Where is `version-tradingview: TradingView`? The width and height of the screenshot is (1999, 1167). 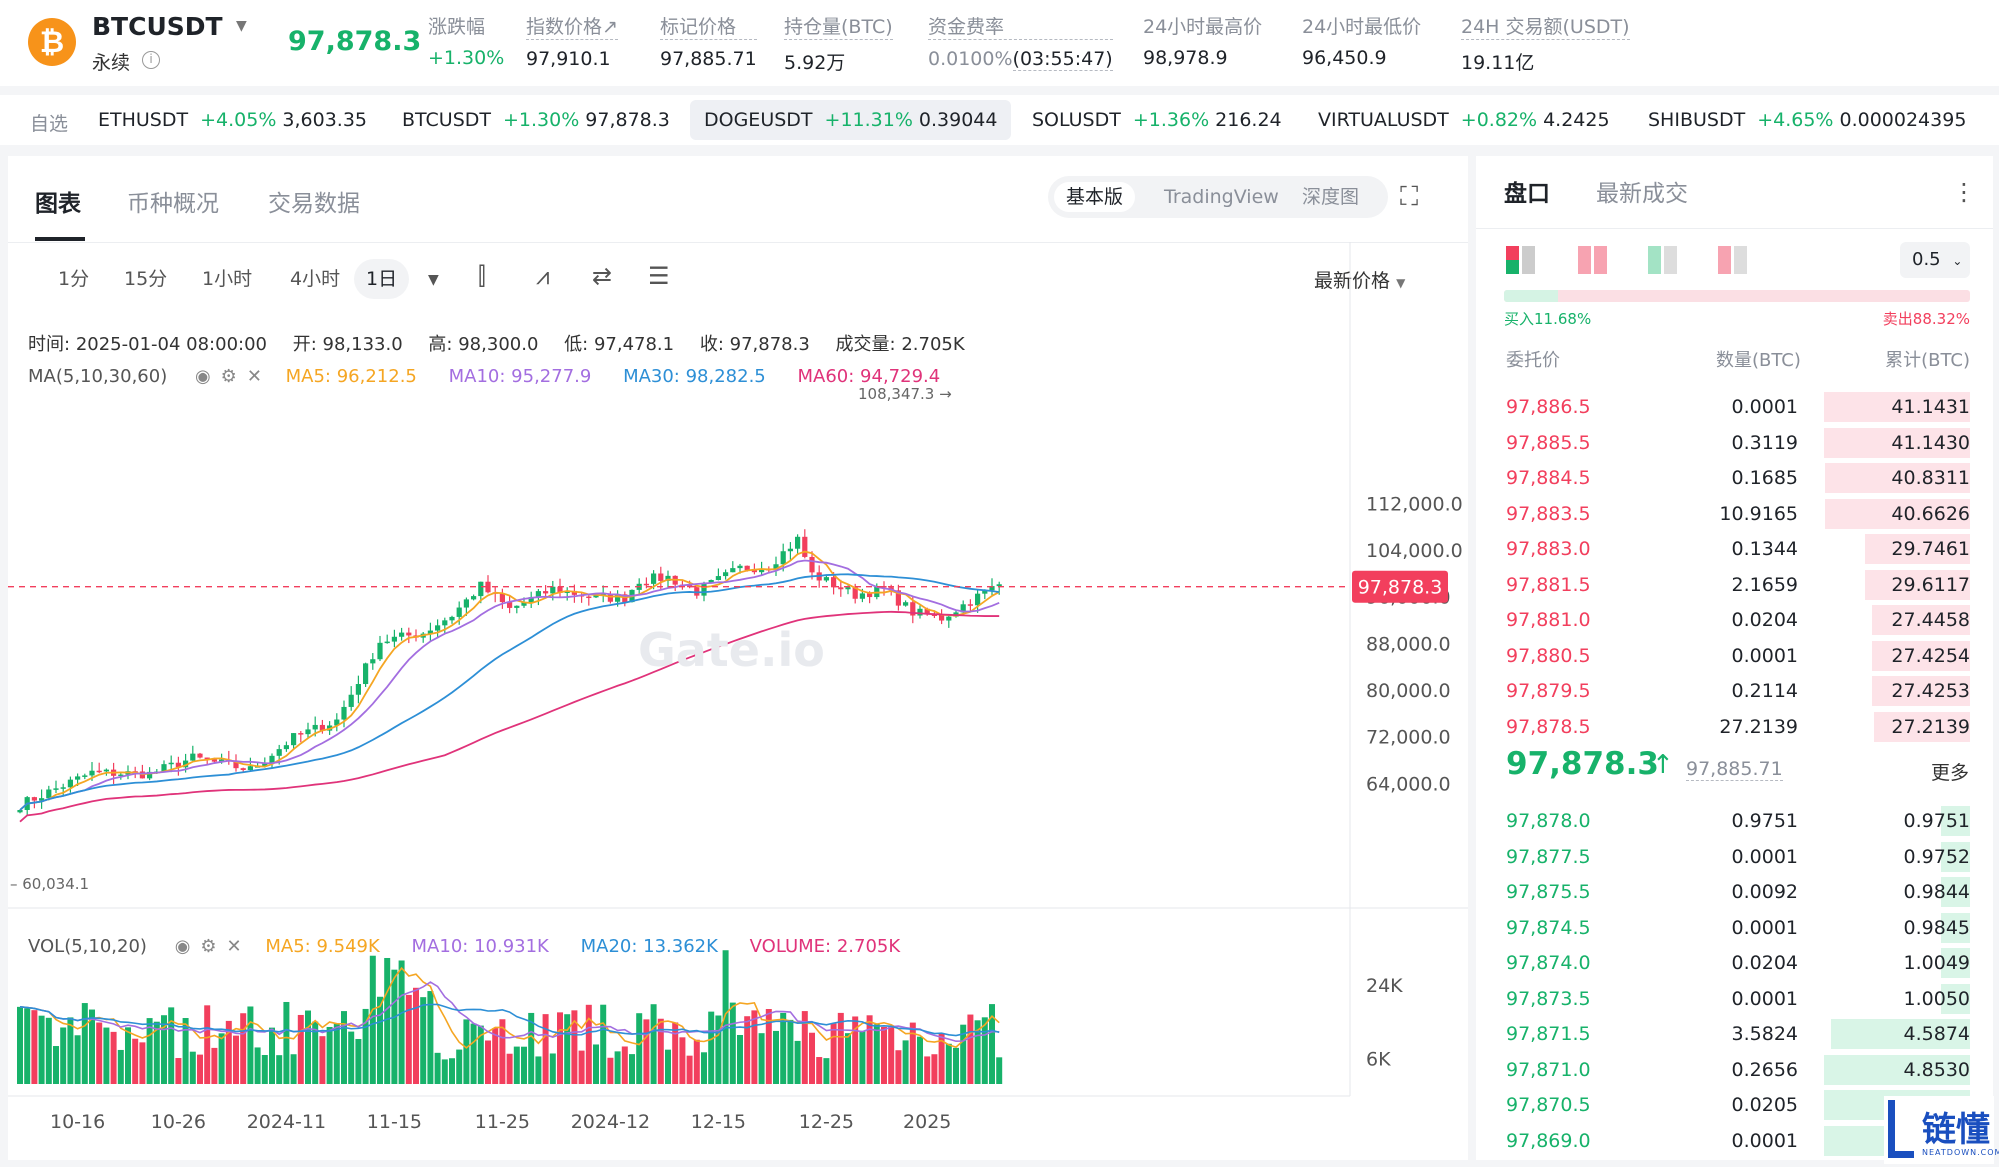
version-tradingview: TradingView is located at coordinates (1221, 197).